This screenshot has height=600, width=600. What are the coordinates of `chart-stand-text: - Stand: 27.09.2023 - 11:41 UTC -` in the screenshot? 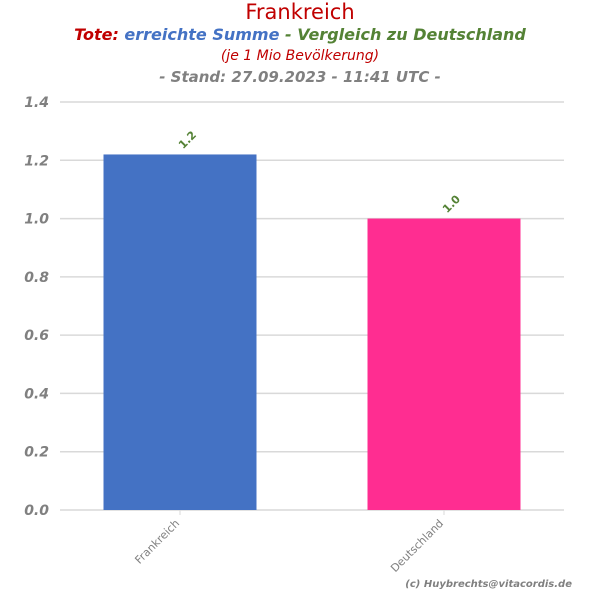 It's located at (300, 77).